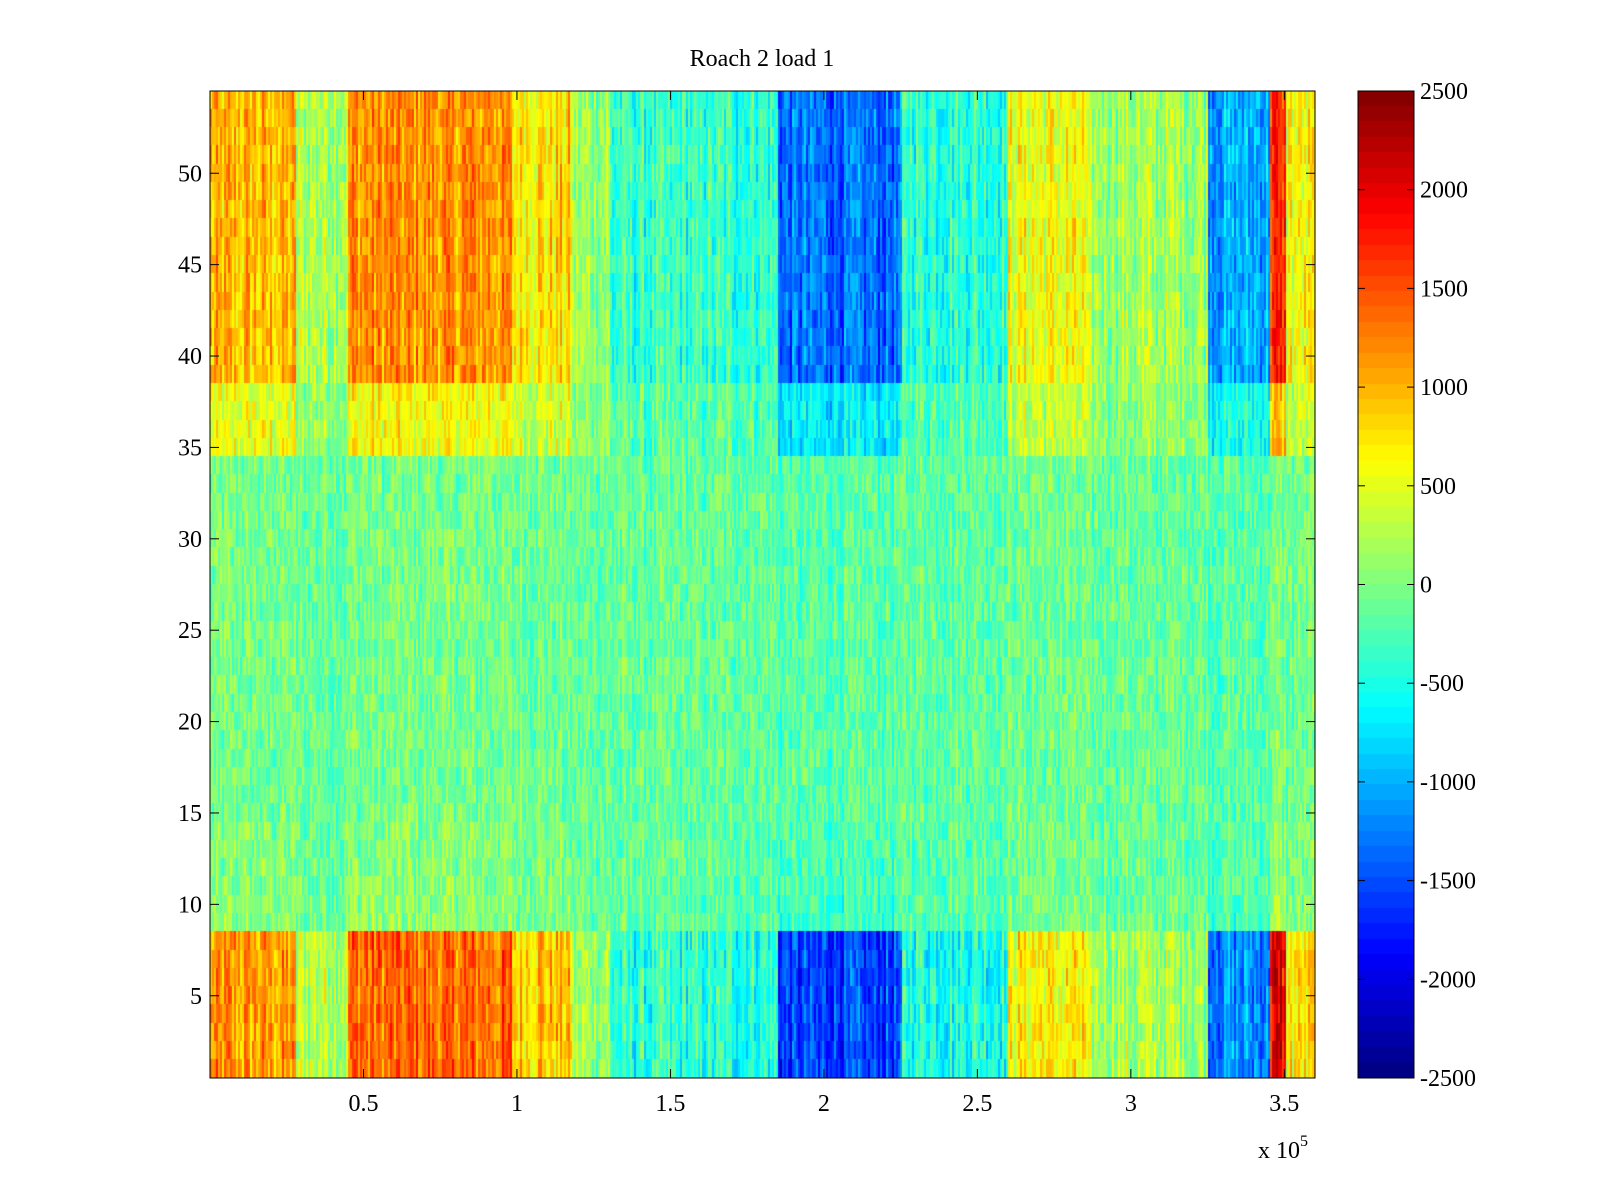 The width and height of the screenshot is (1600, 1200). I want to click on colorbar-tick-label: -2000, so click(1448, 980).